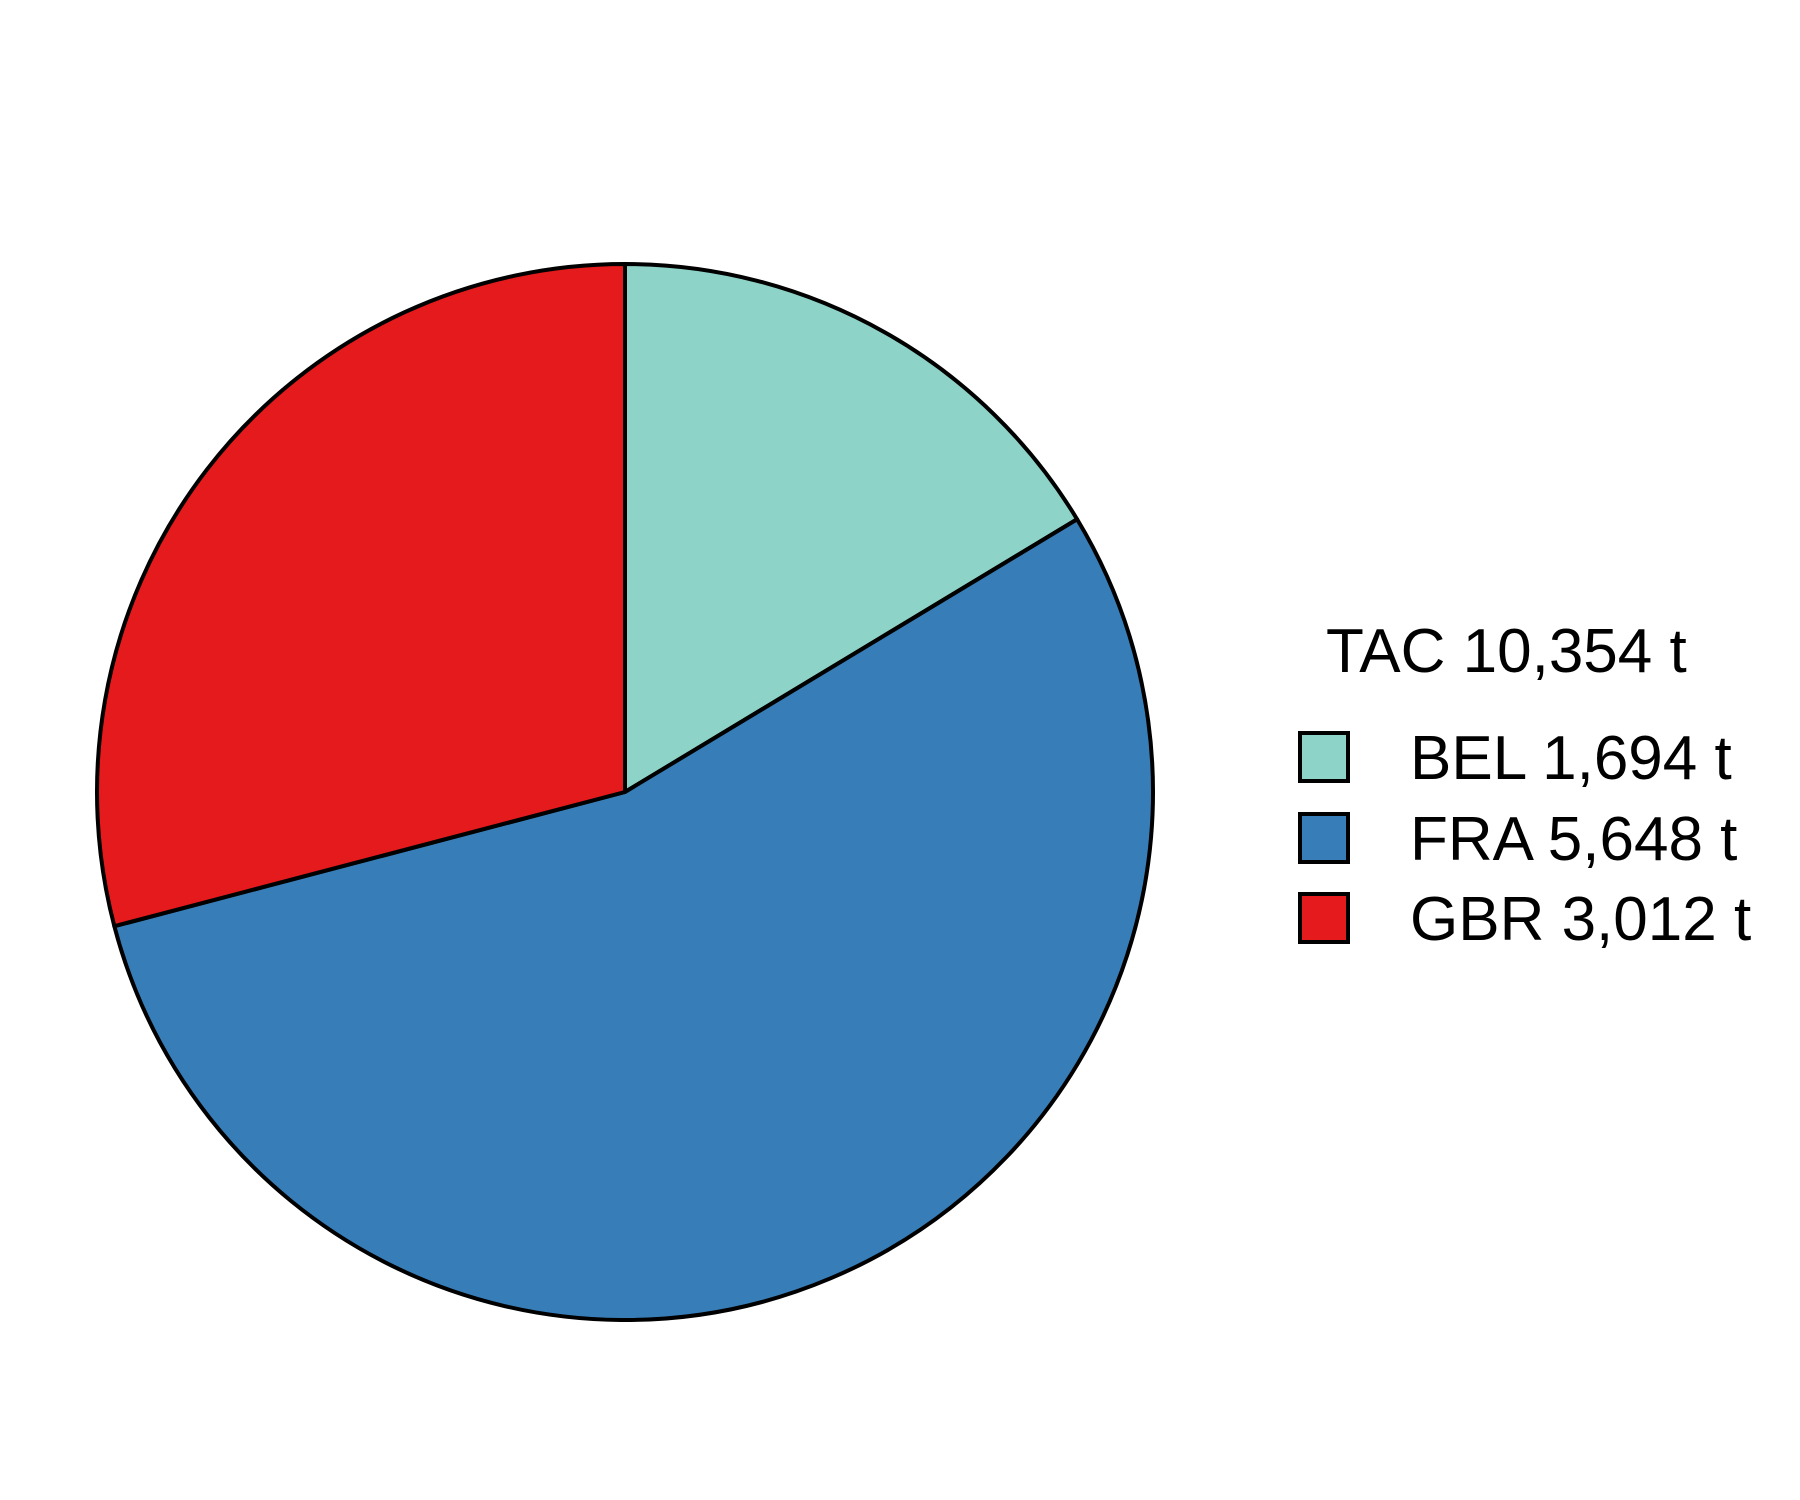  I want to click on pie-slice-gbr, so click(361, 595).